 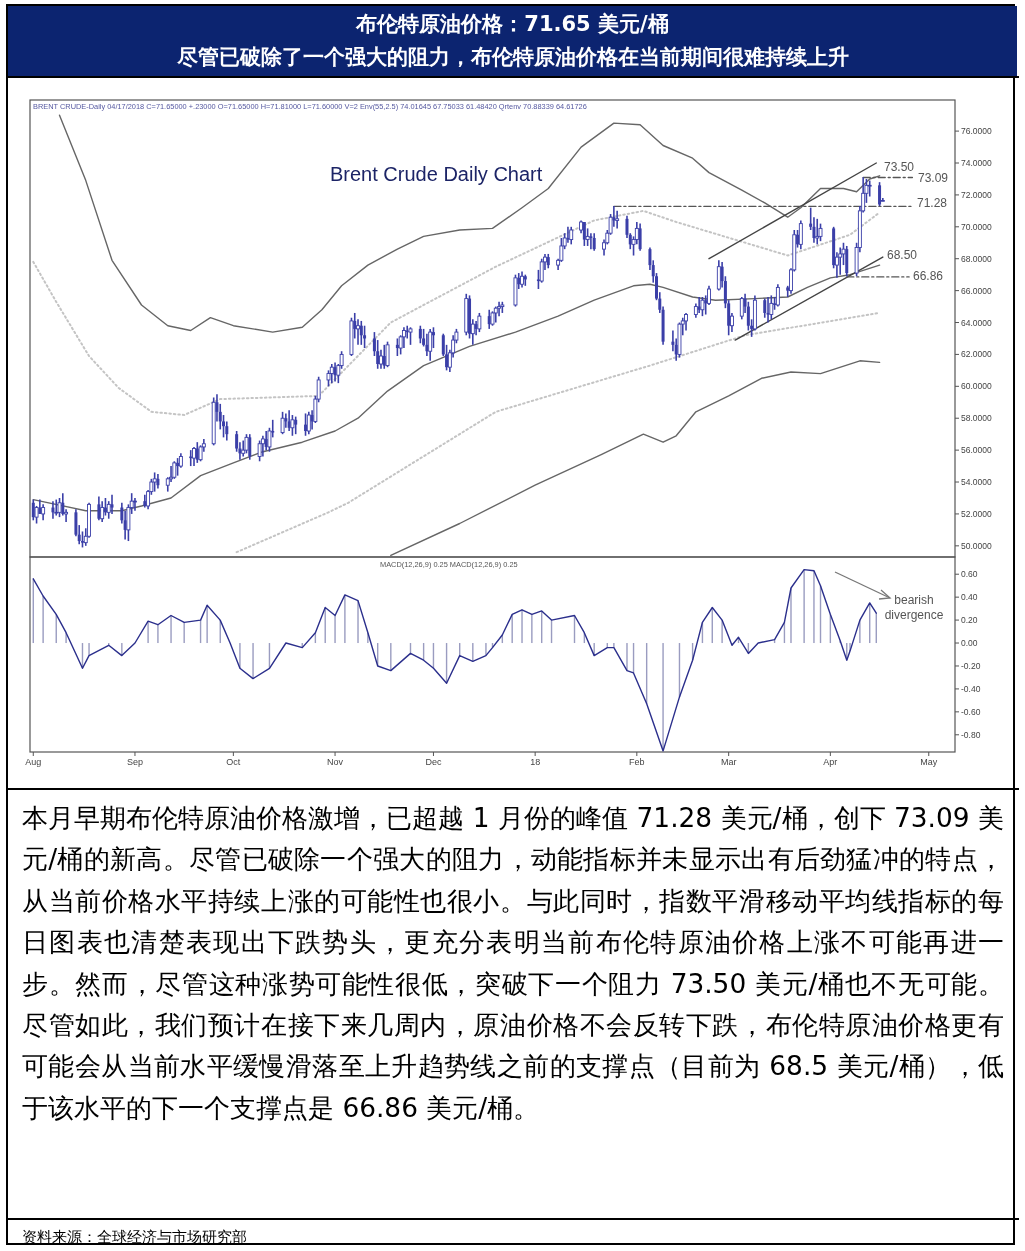 What do you see at coordinates (637, 762) in the screenshot?
I see `x-tick-label: Feb` at bounding box center [637, 762].